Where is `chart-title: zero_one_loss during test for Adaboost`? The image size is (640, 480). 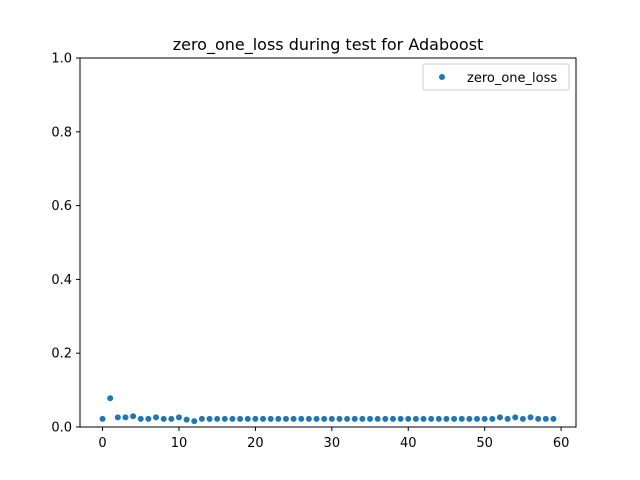 chart-title: zero_one_loss during test for Adaboost is located at coordinates (328, 45).